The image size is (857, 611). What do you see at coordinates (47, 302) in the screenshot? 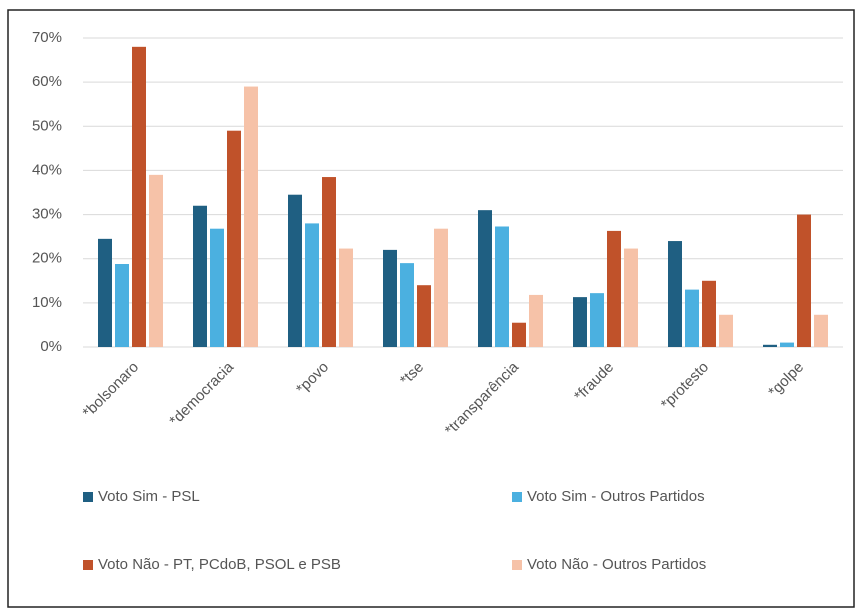
I see `y-tick-label: 10%` at bounding box center [47, 302].